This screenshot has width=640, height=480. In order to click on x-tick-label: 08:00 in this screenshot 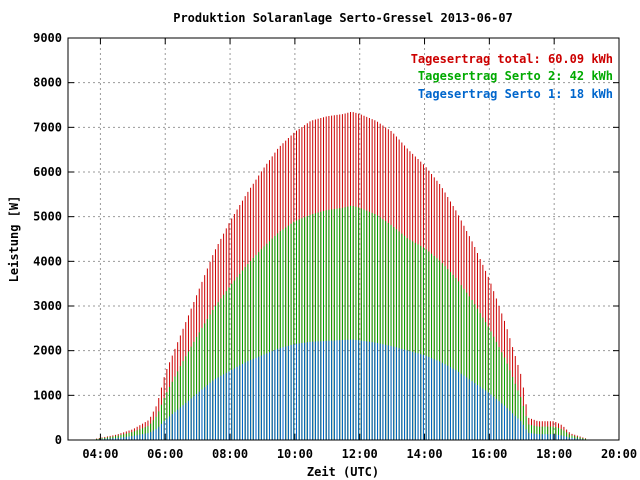, I will do `click(230, 454)`.